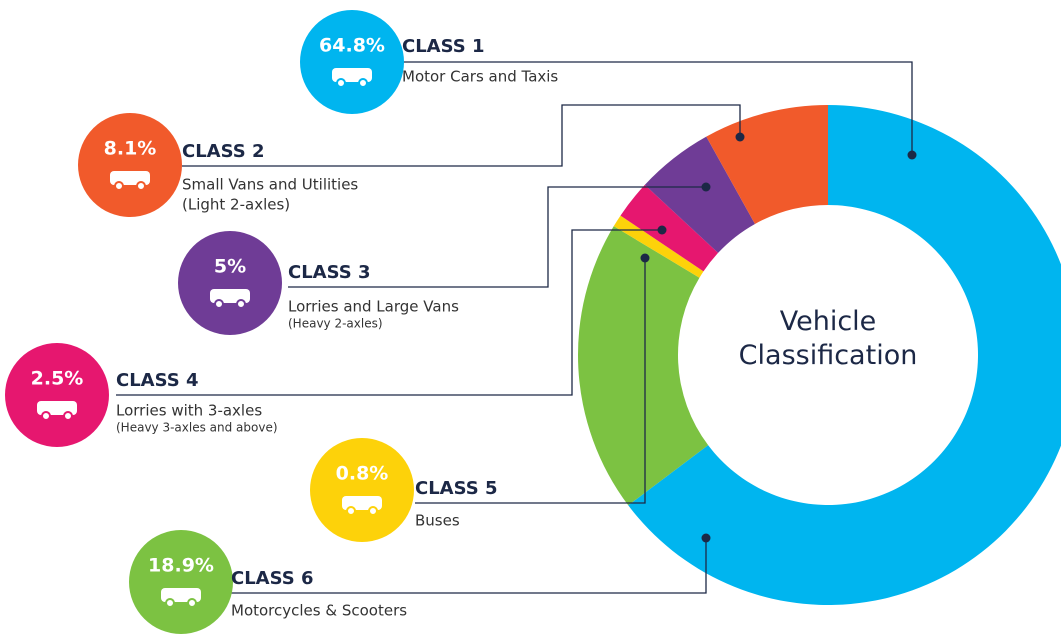 The height and width of the screenshot is (636, 1061). Describe the element at coordinates (456, 488) in the screenshot. I see `class-title: CLASS 5` at that location.